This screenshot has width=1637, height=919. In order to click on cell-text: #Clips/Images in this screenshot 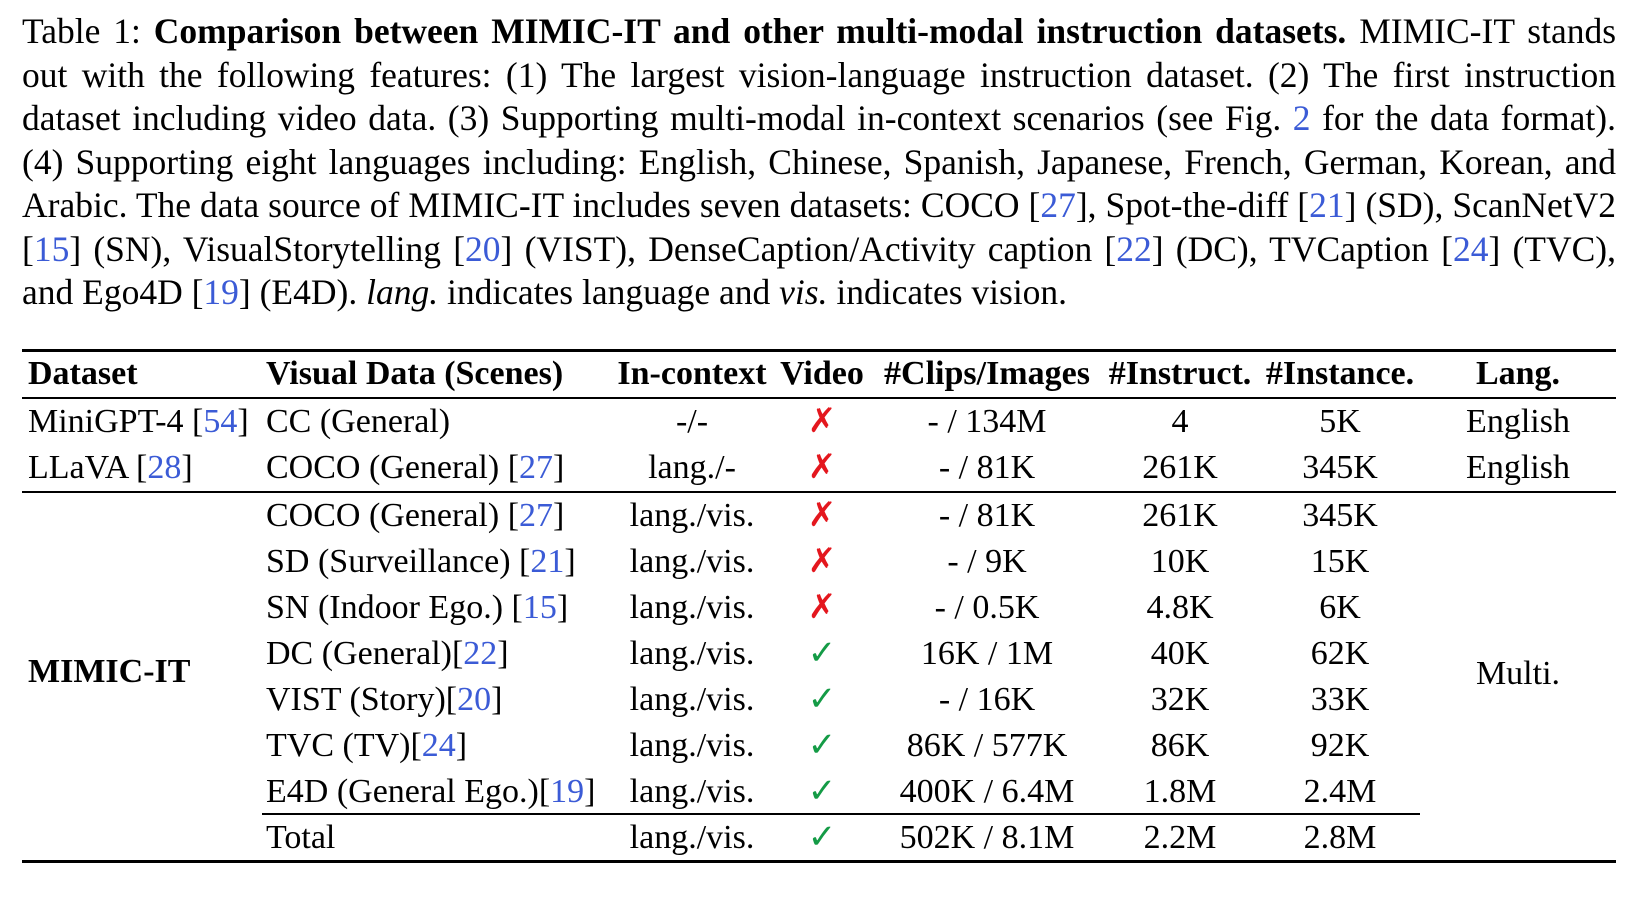, I will do `click(987, 373)`.